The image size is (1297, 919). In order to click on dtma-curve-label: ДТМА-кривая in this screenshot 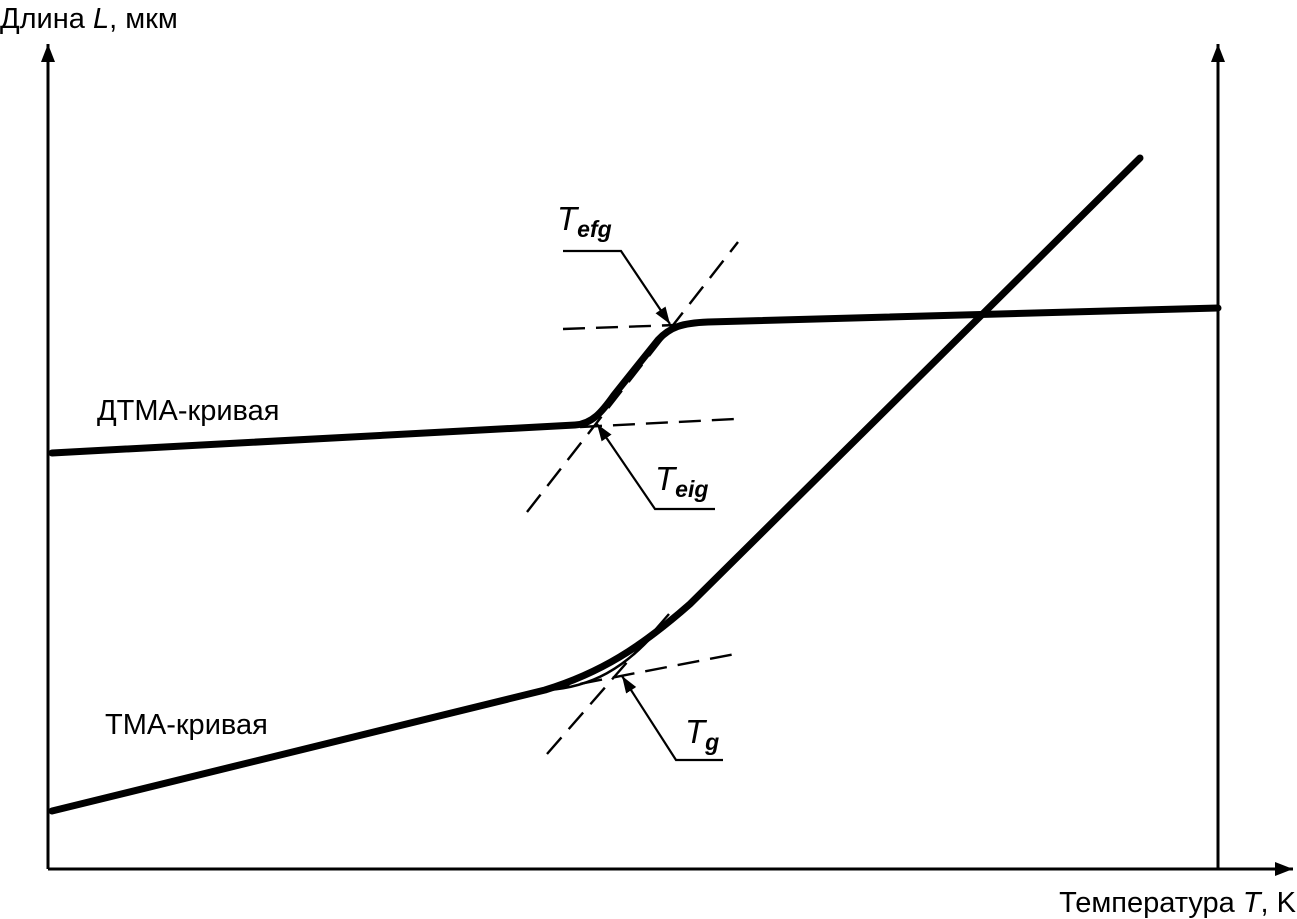, I will do `click(188, 411)`.